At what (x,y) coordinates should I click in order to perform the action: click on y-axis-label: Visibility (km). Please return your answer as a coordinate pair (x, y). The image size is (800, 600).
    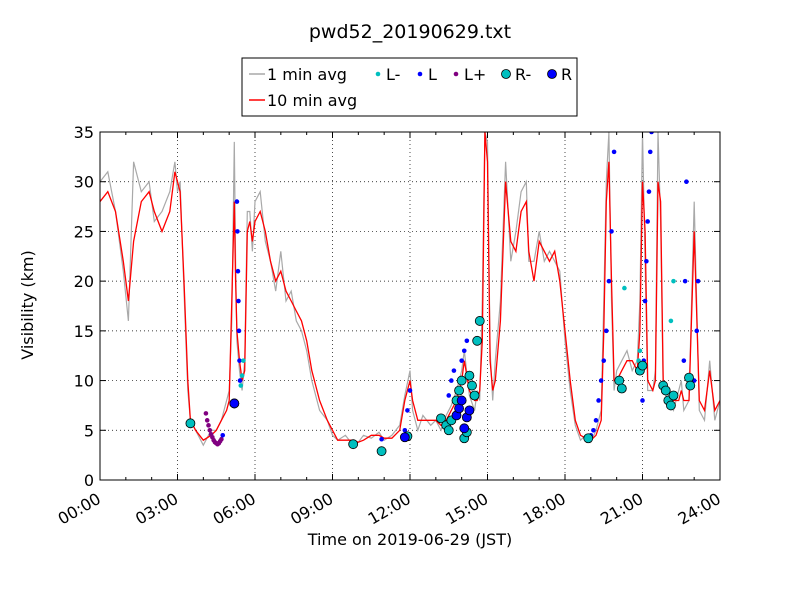
    Looking at the image, I should click on (27, 304).